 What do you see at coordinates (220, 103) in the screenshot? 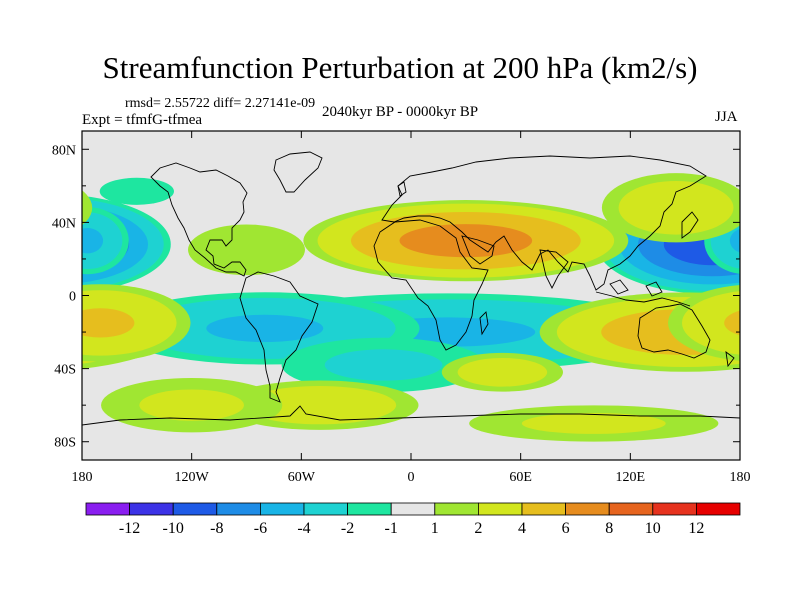
I see `stats-text: rmsd= 2.55722 diff= 2.27141e-09` at bounding box center [220, 103].